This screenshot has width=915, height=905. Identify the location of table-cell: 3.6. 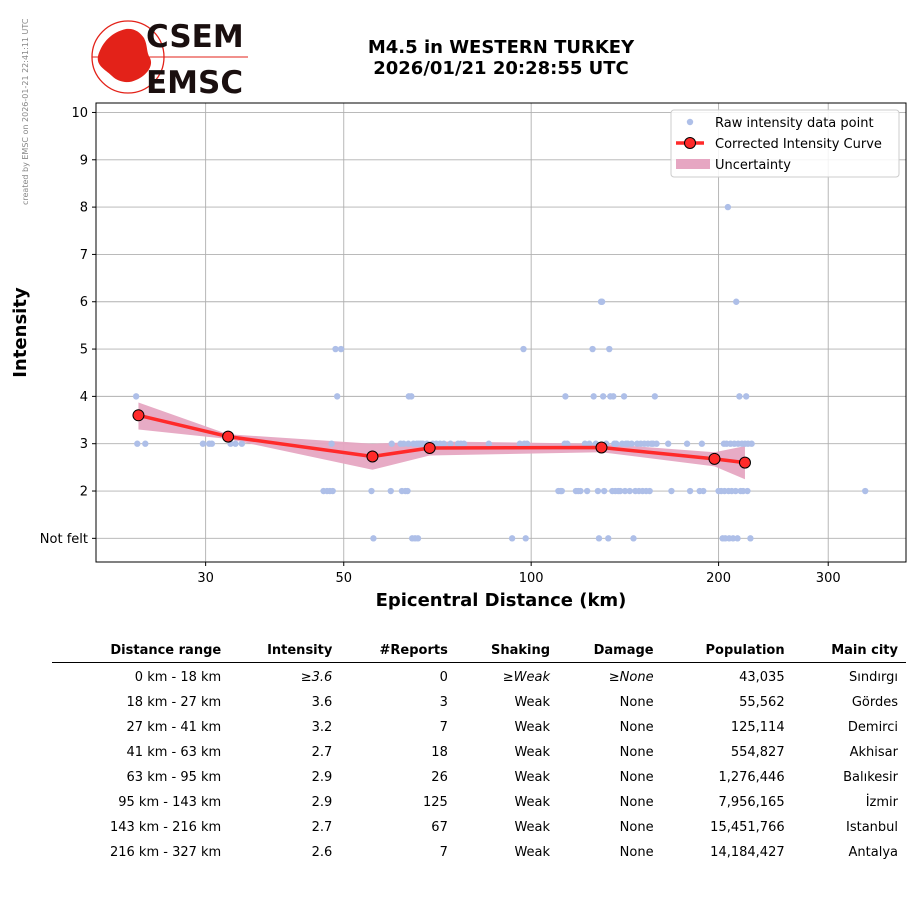
(322, 702).